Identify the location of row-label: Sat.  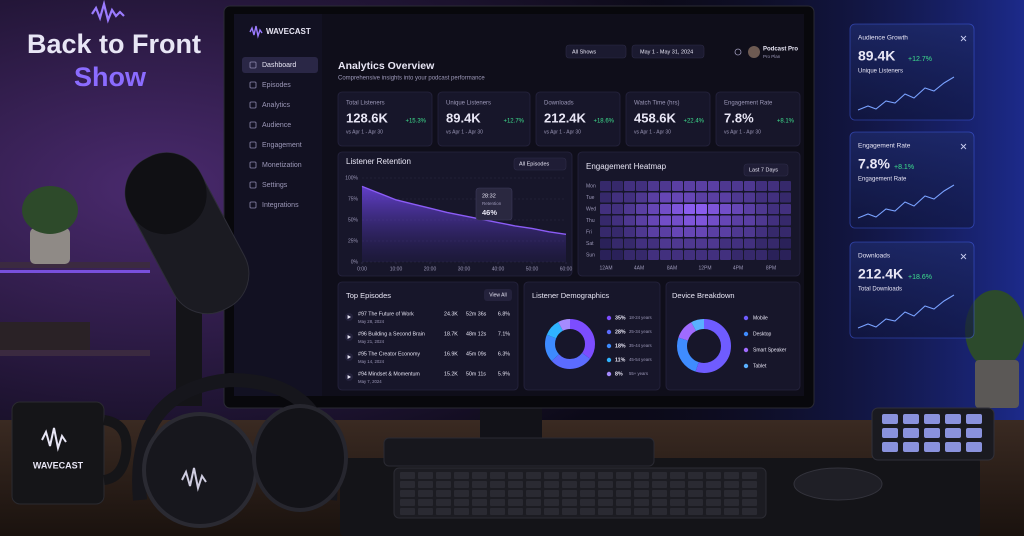
(590, 244).